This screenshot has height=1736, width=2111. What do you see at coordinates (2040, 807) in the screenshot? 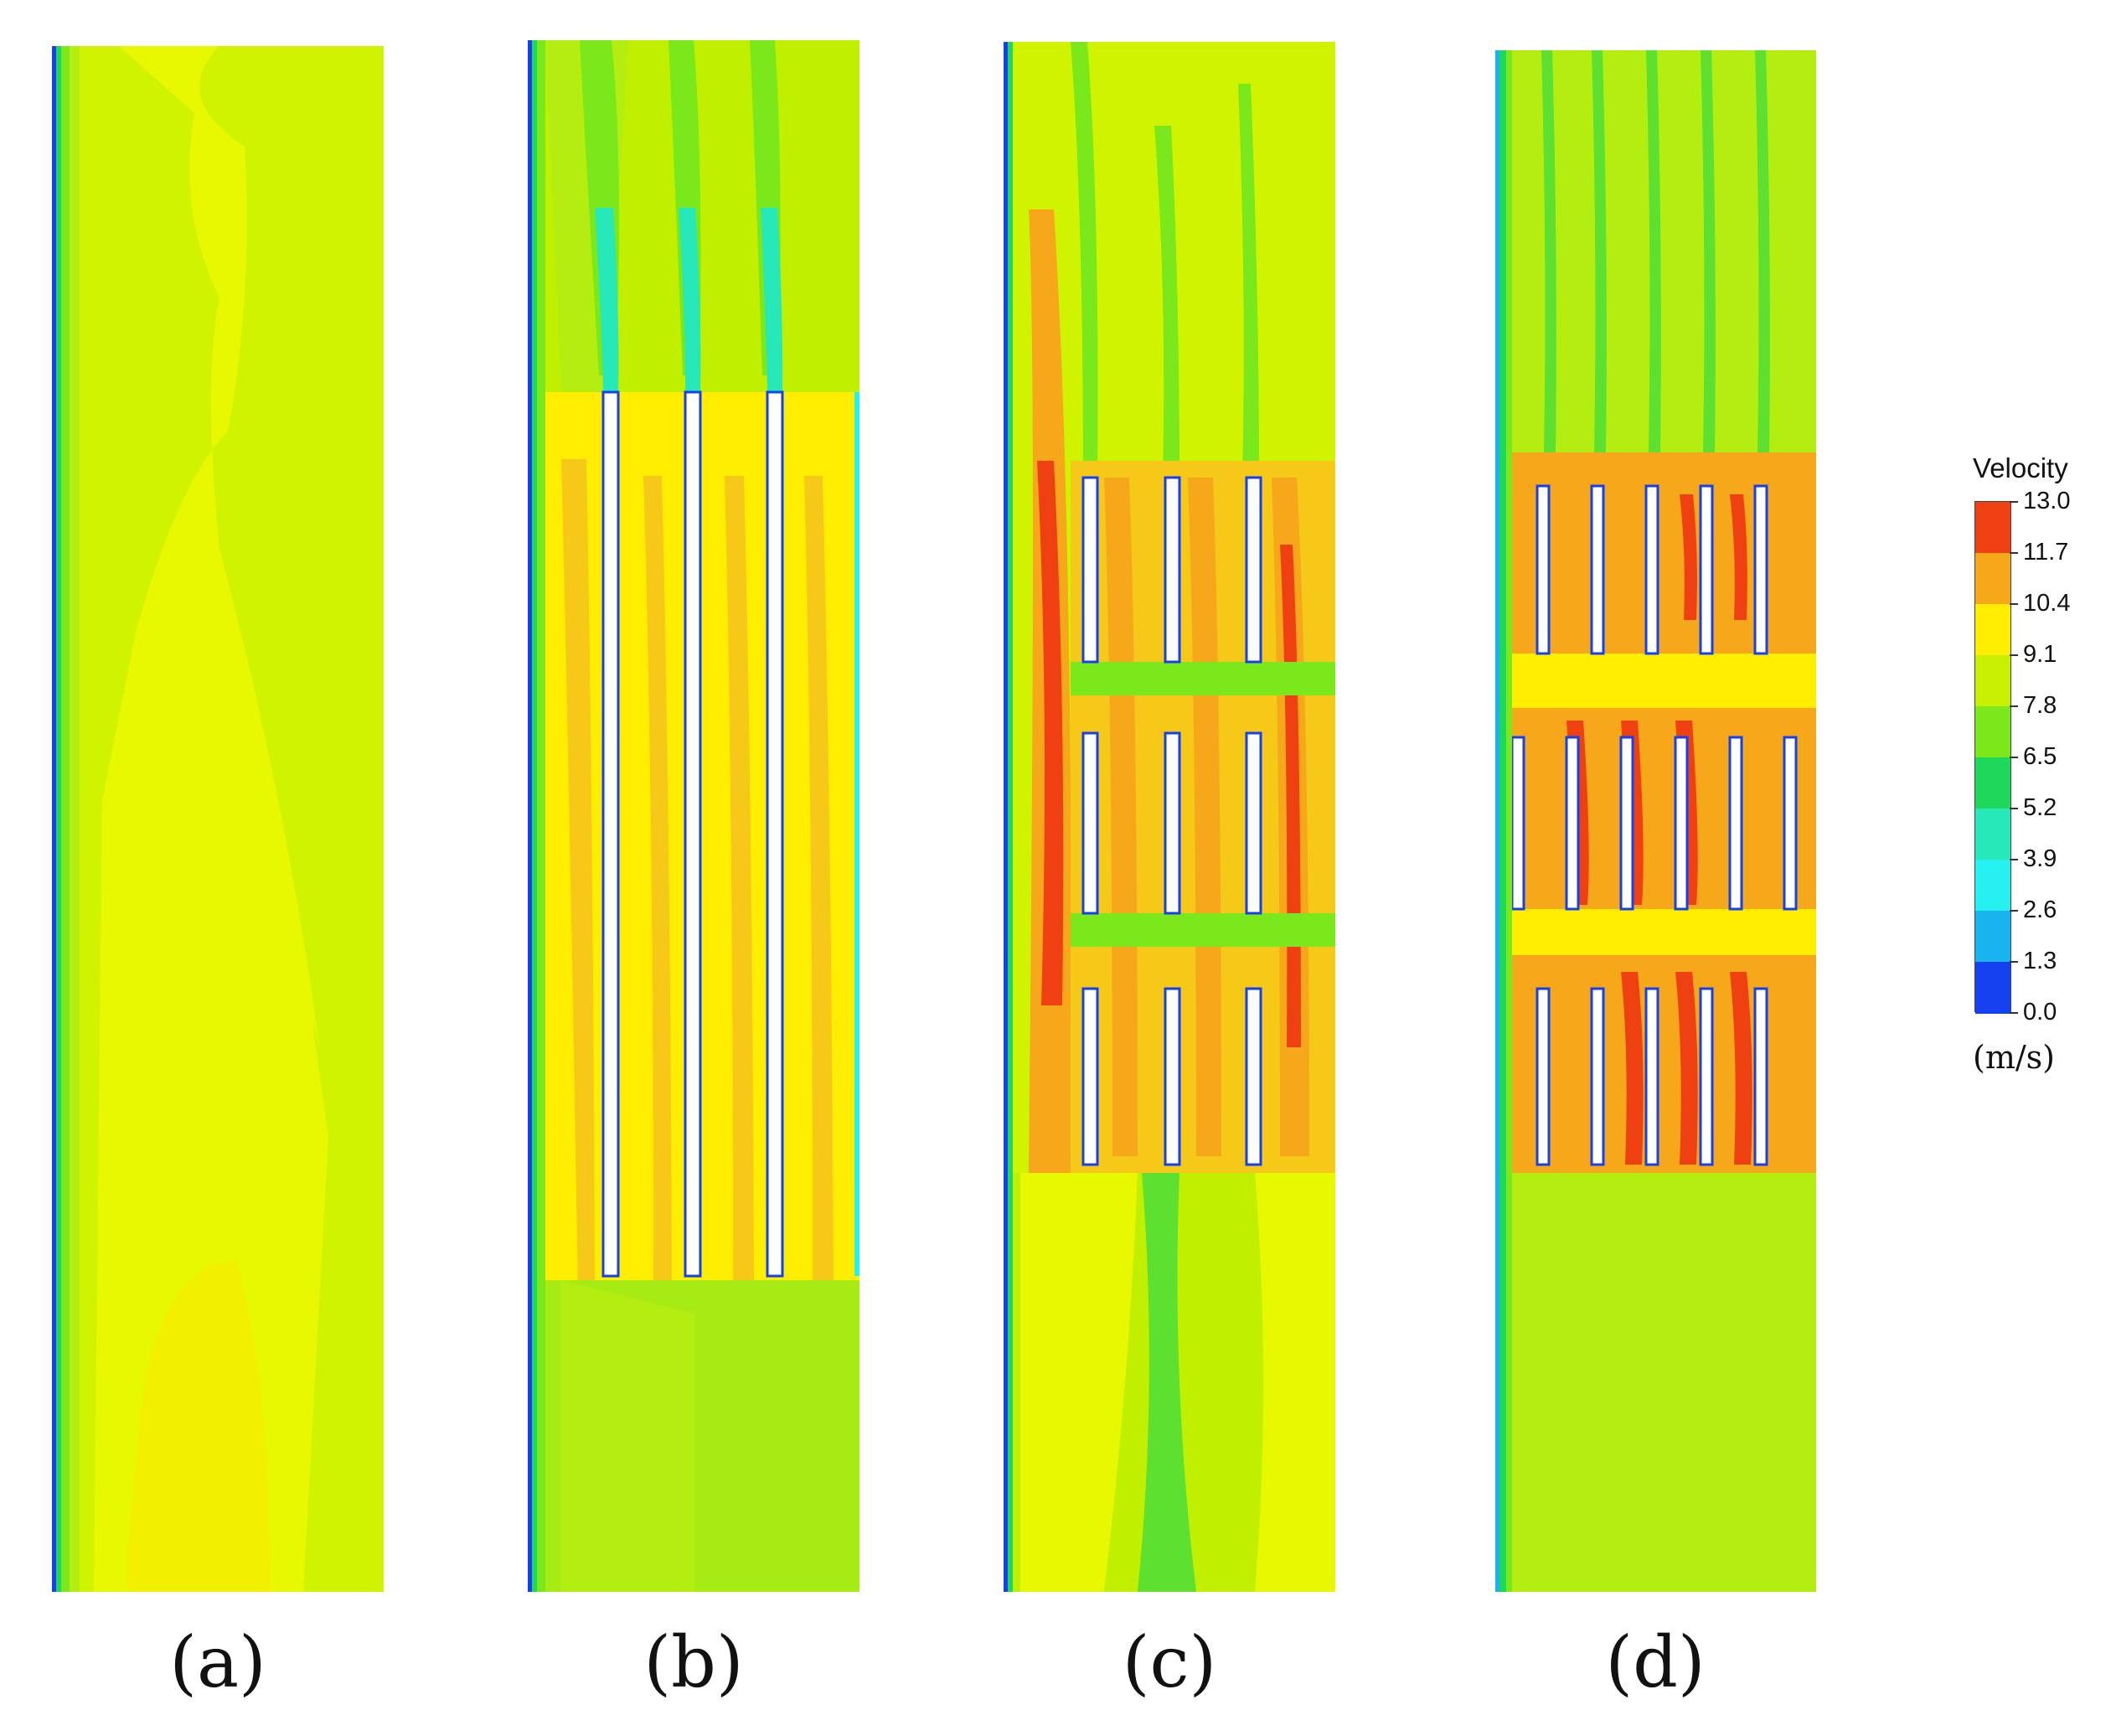
I see `colorbar-tick-label: 5.2` at bounding box center [2040, 807].